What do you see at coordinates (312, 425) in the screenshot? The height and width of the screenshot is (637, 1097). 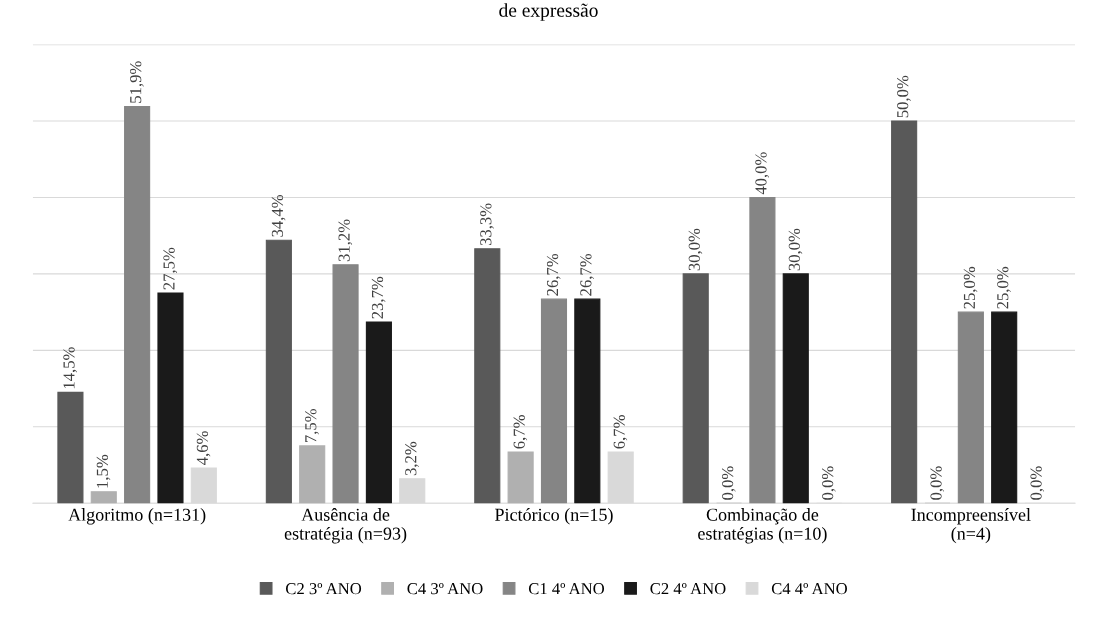 I see `data-label: 7,5%` at bounding box center [312, 425].